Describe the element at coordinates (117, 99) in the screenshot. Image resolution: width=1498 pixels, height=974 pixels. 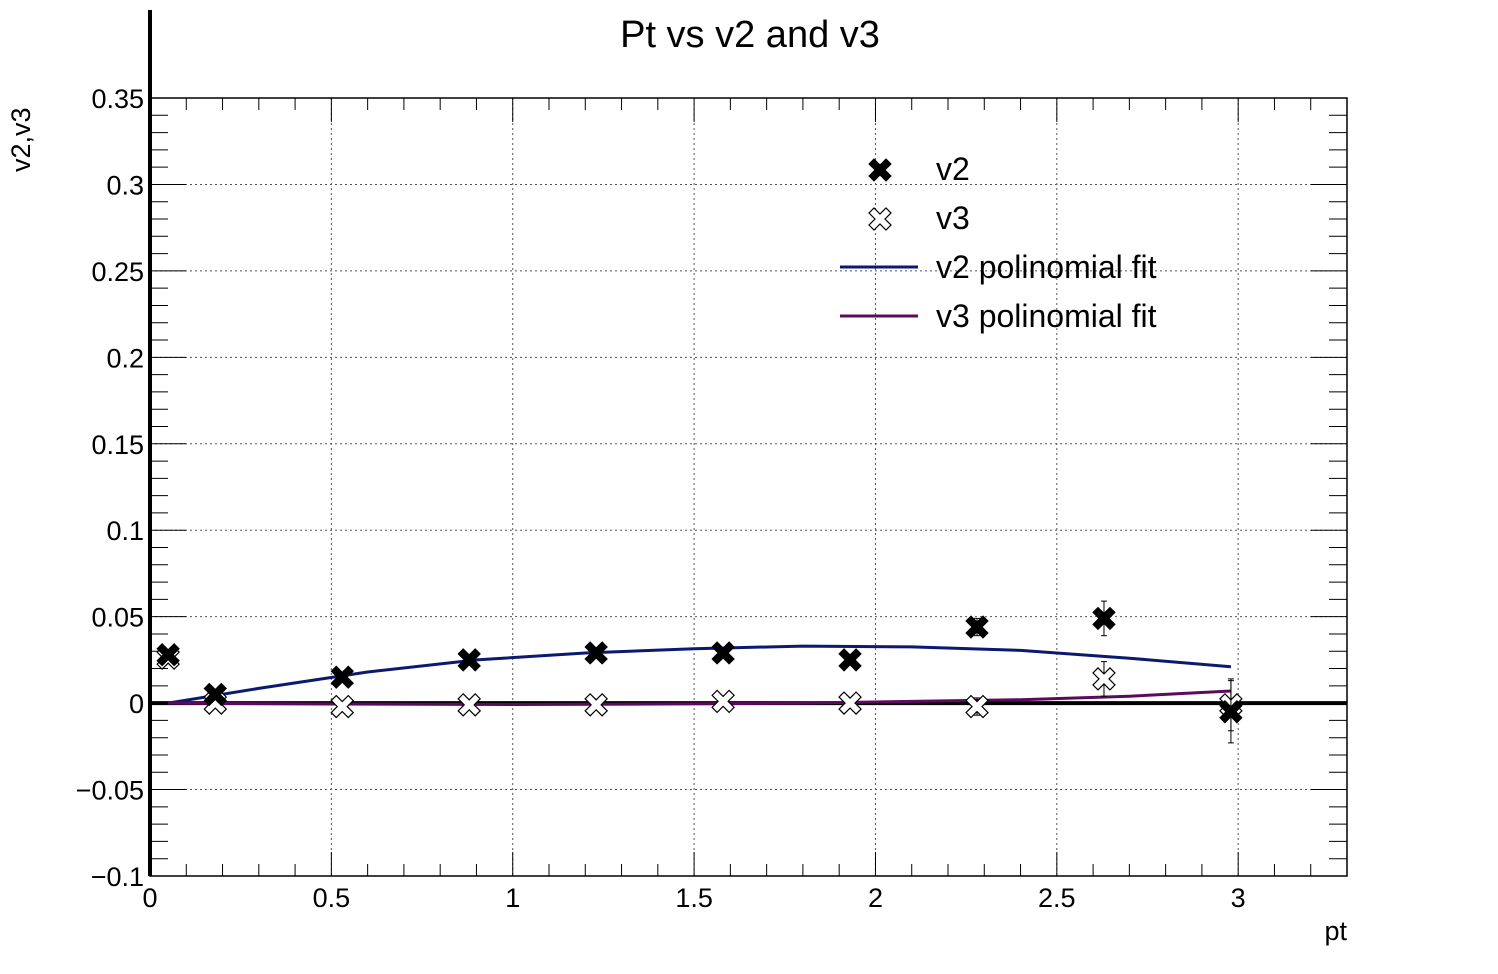
I see `y-tick-label: 0.35` at that location.